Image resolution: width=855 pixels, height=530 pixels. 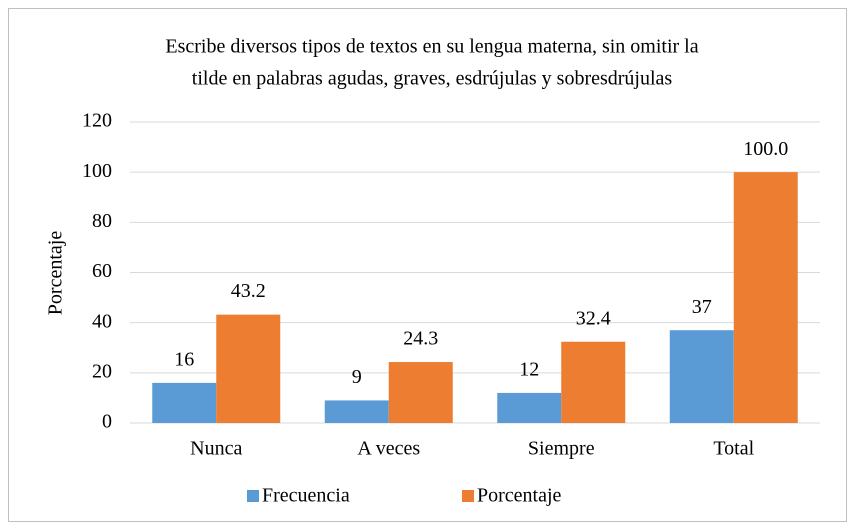 What do you see at coordinates (306, 496) in the screenshot?
I see `legend-label: Frecuencia` at bounding box center [306, 496].